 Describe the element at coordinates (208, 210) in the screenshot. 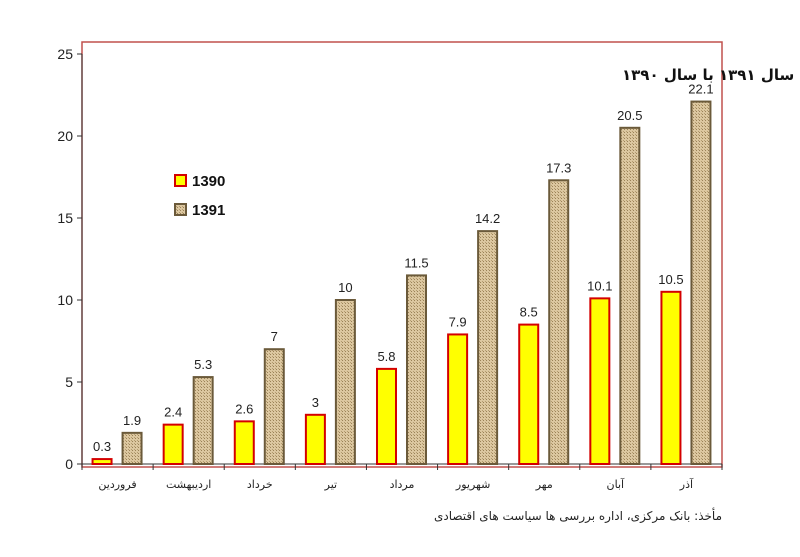

I see `legend-label-1391: 1391` at that location.